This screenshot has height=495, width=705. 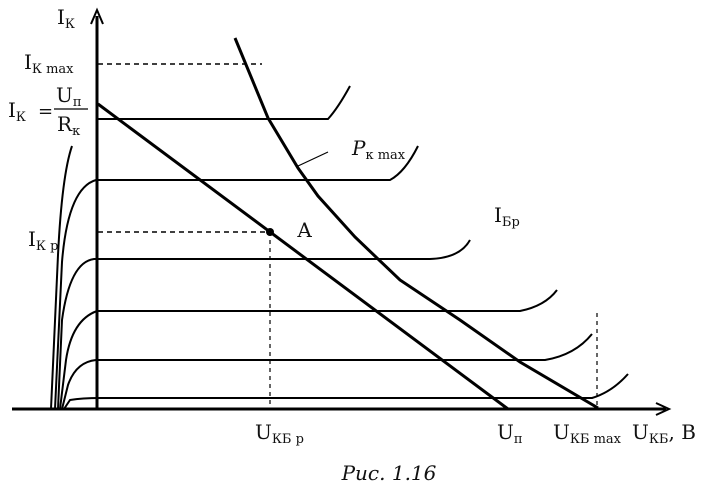 What do you see at coordinates (664, 433) in the screenshot?
I see `x-axis-label: UКБ, В` at bounding box center [664, 433].